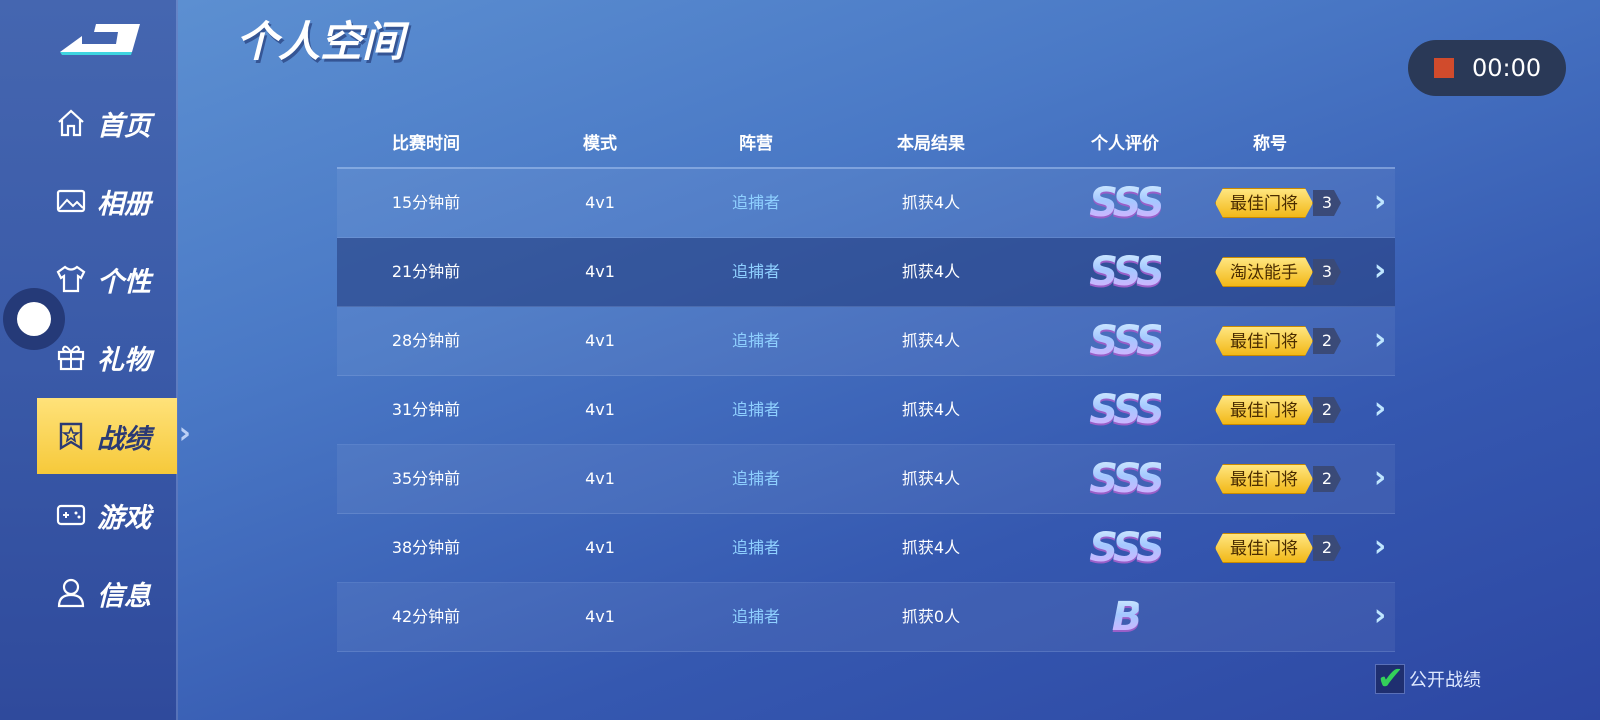 This screenshot has width=1600, height=720. Describe the element at coordinates (426, 202) in the screenshot. I see `match-time: 15分钟前` at that location.